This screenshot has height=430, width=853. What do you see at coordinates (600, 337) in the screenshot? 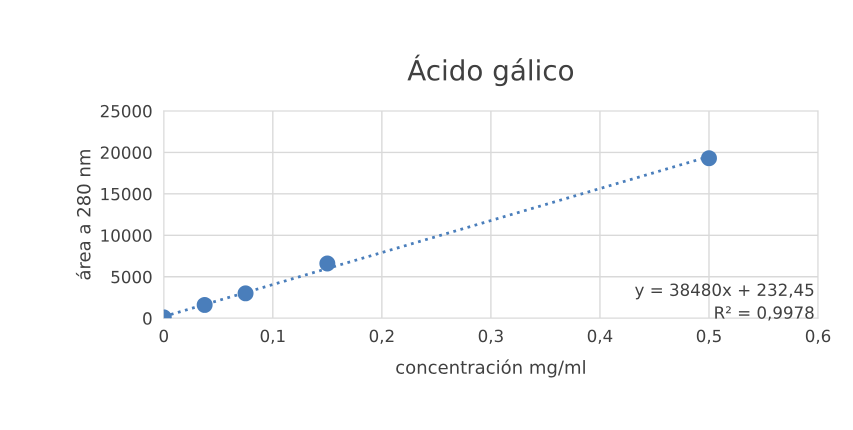
I see `x-tick-label: 0,4` at bounding box center [600, 337].